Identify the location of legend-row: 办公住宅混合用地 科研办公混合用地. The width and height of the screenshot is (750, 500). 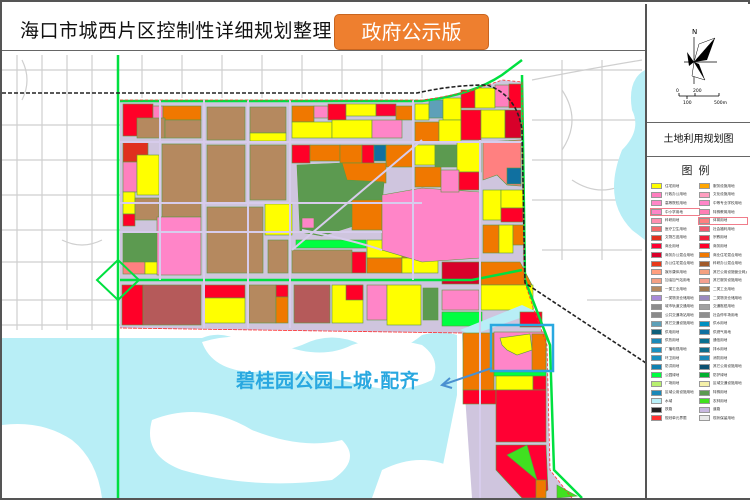
(699, 263).